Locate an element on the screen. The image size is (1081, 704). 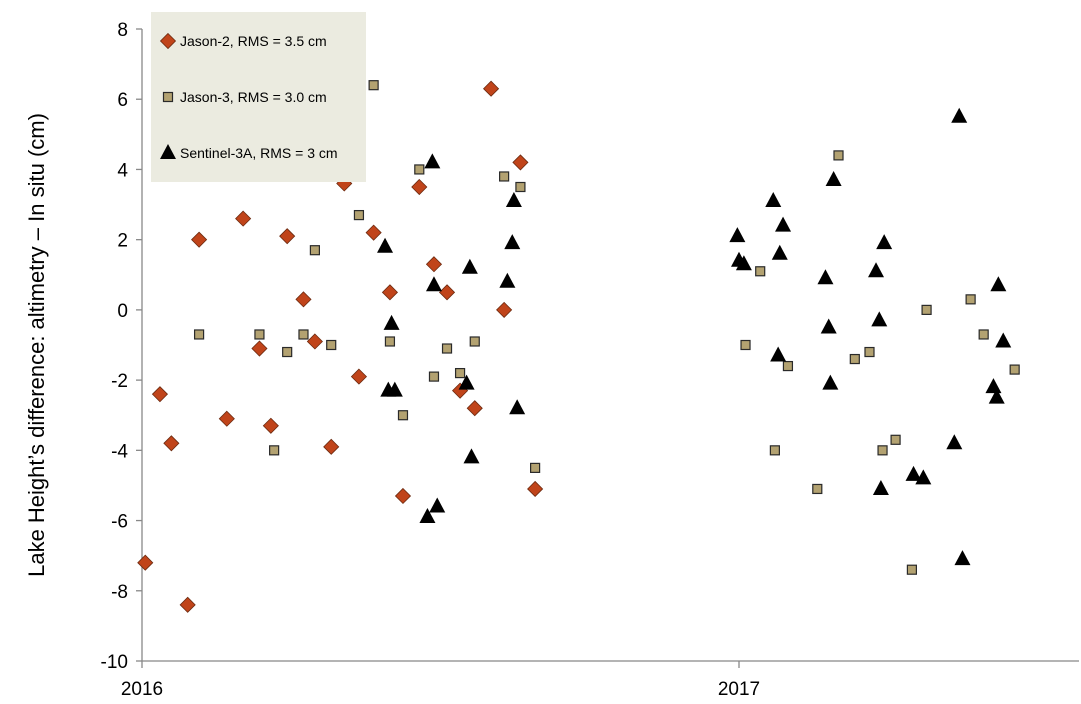
y-tick-label: -8 is located at coordinates (119, 592).